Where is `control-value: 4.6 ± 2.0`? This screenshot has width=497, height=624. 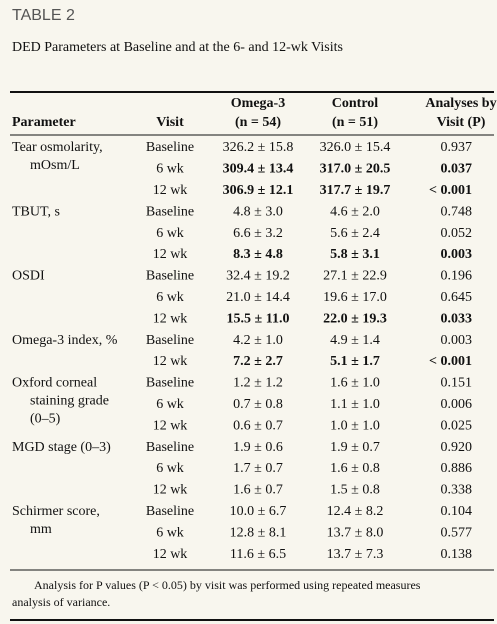
control-value: 4.6 ± 2.0 is located at coordinates (355, 211).